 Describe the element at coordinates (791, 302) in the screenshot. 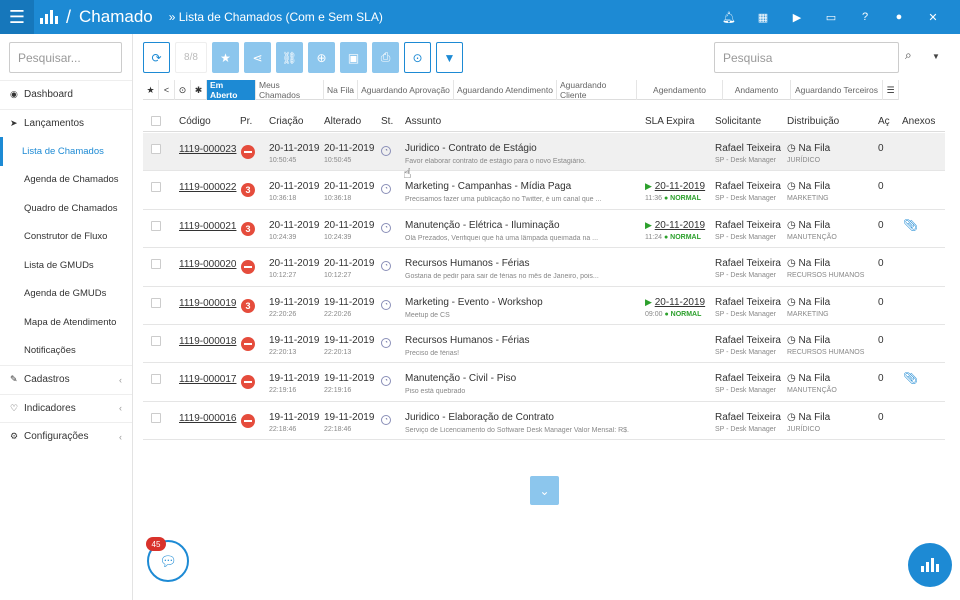

I see `clock-icon: ◷` at that location.